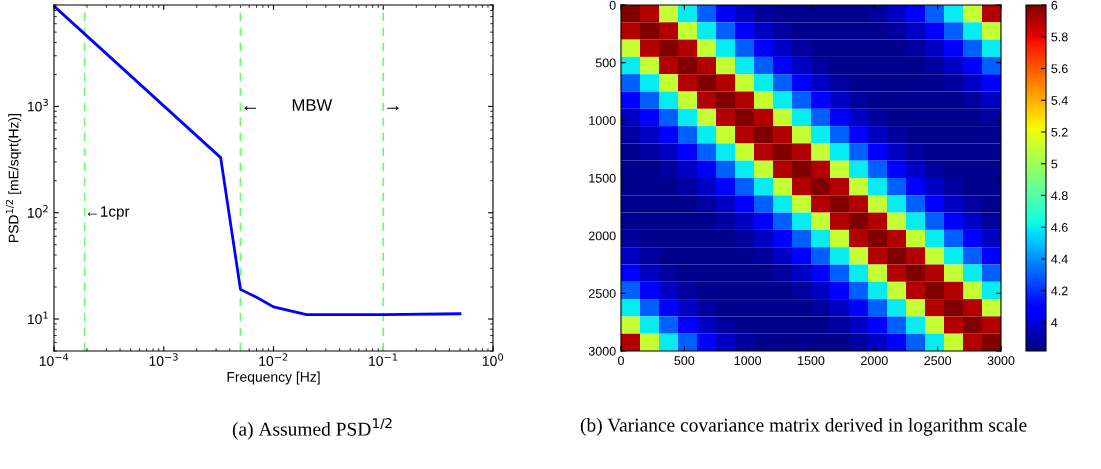 This screenshot has width=1101, height=469. Describe the element at coordinates (1059, 291) in the screenshot. I see `color-bar-label: 4.2` at that location.